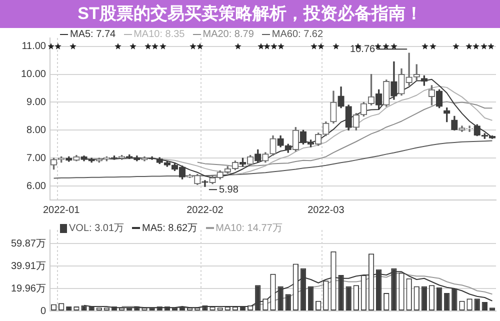 The width and height of the screenshot is (500, 321). I want to click on annotation: 5.98, so click(228, 190).